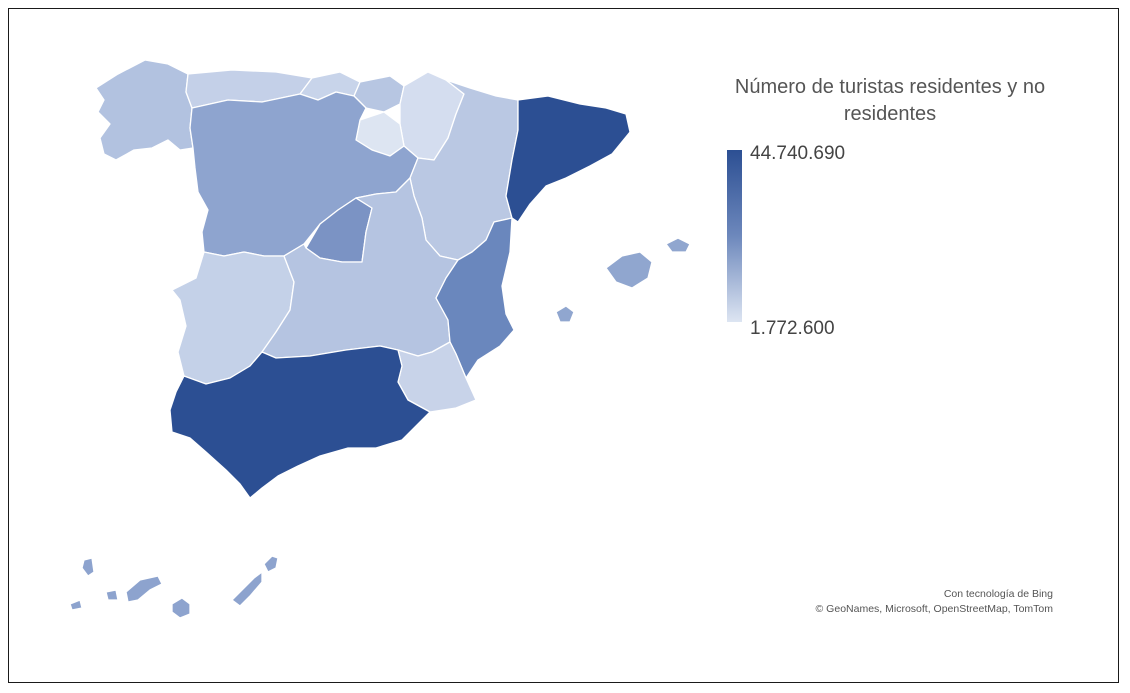  What do you see at coordinates (88, 567) in the screenshot?
I see `region-canarias-lapalma` at bounding box center [88, 567].